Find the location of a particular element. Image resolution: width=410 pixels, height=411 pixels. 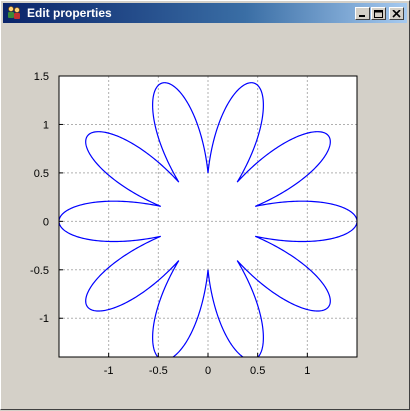

y-tick-label: -1 is located at coordinates (44, 319).